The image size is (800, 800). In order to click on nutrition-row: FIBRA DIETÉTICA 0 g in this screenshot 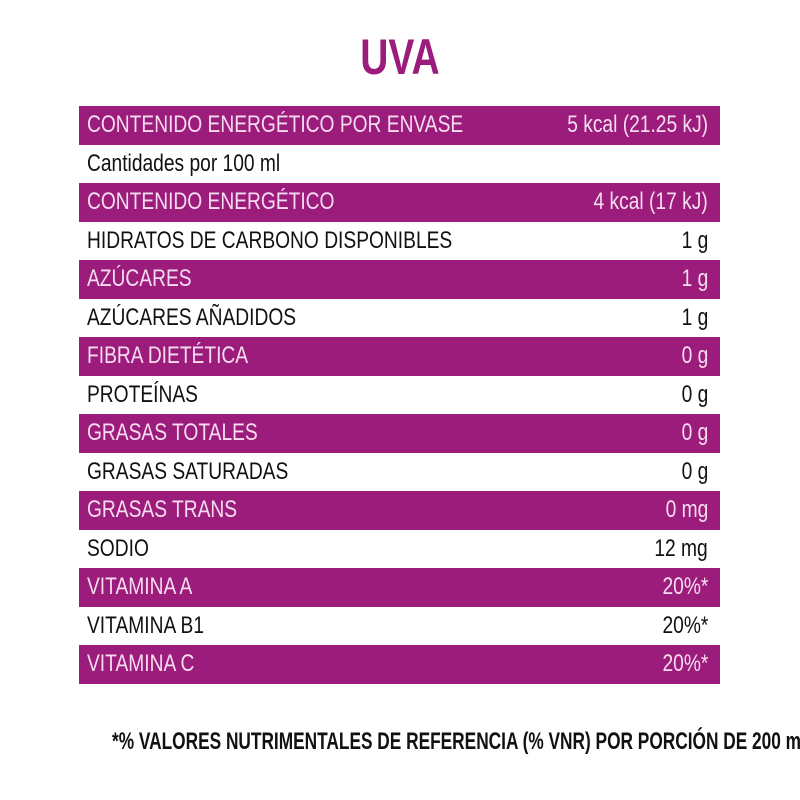, I will do `click(399, 356)`.